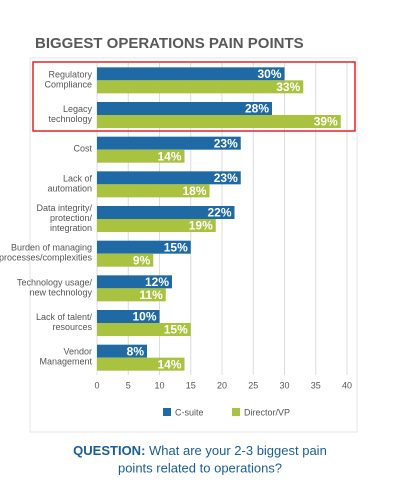  Describe the element at coordinates (159, 385) in the screenshot. I see `x-tick-label: 10` at that location.